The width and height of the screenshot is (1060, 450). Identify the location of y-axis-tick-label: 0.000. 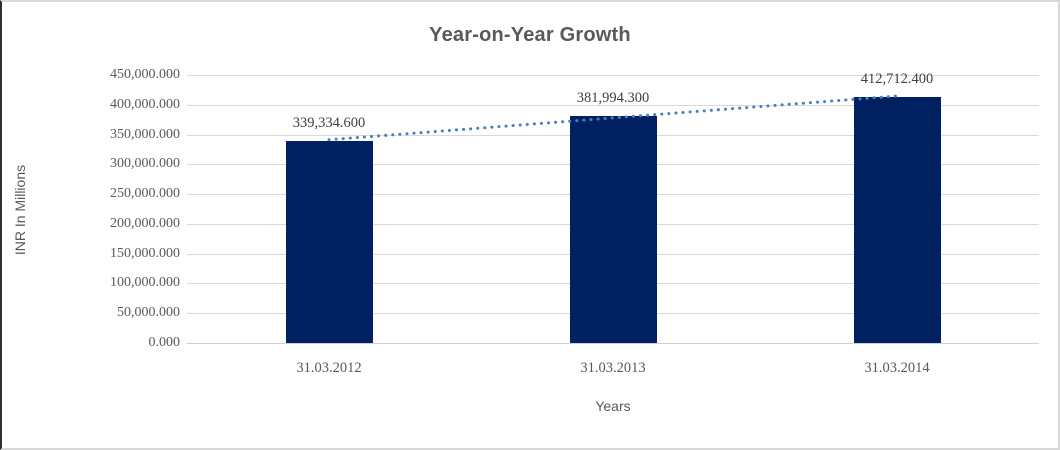
(164, 342).